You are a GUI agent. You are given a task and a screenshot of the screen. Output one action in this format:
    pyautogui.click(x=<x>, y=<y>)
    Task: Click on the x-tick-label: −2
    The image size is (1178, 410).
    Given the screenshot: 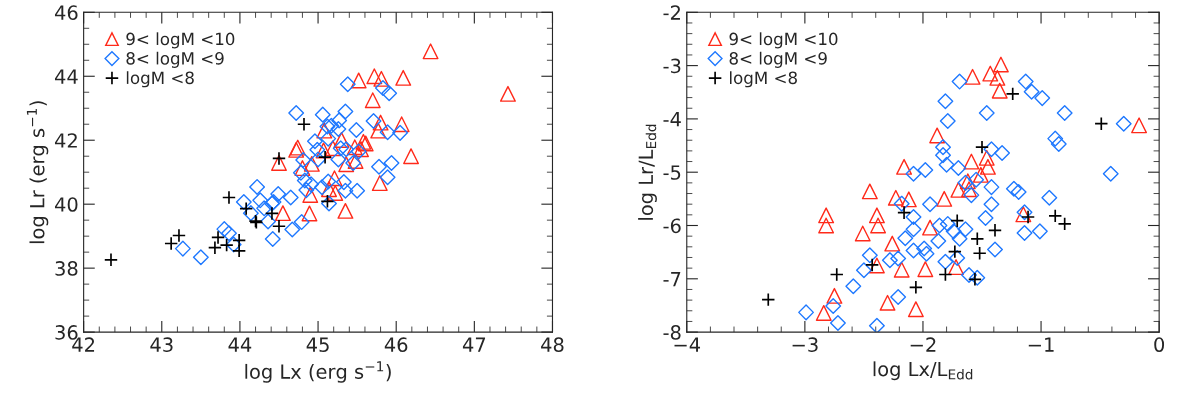 What is the action you would take?
    pyautogui.click(x=923, y=344)
    